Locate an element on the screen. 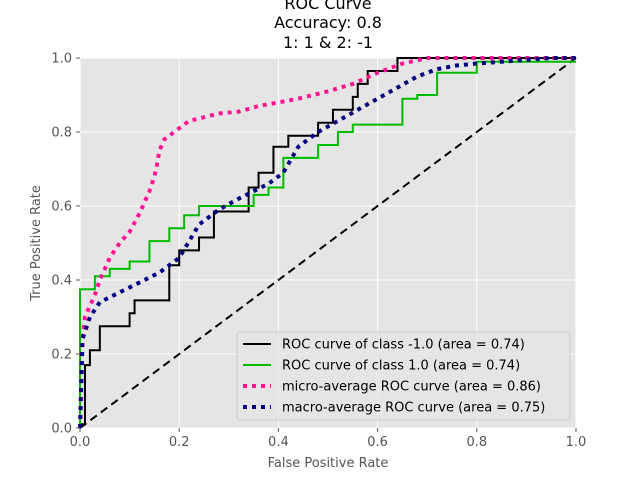 This screenshot has height=480, width=640. x-tick-label-2: 0.4 is located at coordinates (278, 442).